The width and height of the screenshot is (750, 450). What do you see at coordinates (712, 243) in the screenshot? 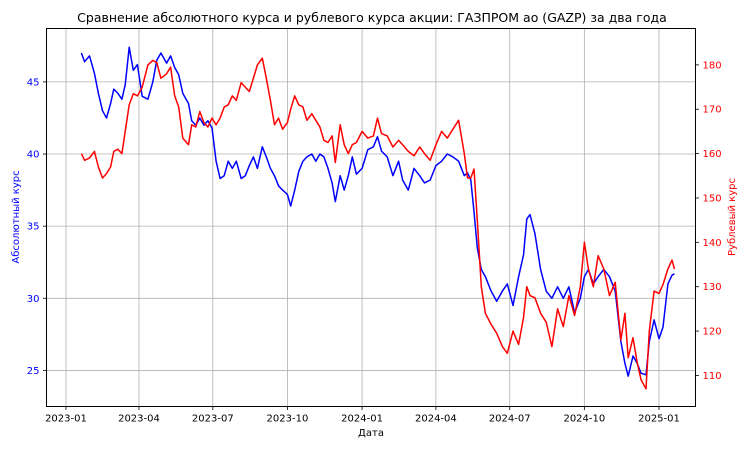
I see `y-right-tick-label: 140` at bounding box center [712, 243].